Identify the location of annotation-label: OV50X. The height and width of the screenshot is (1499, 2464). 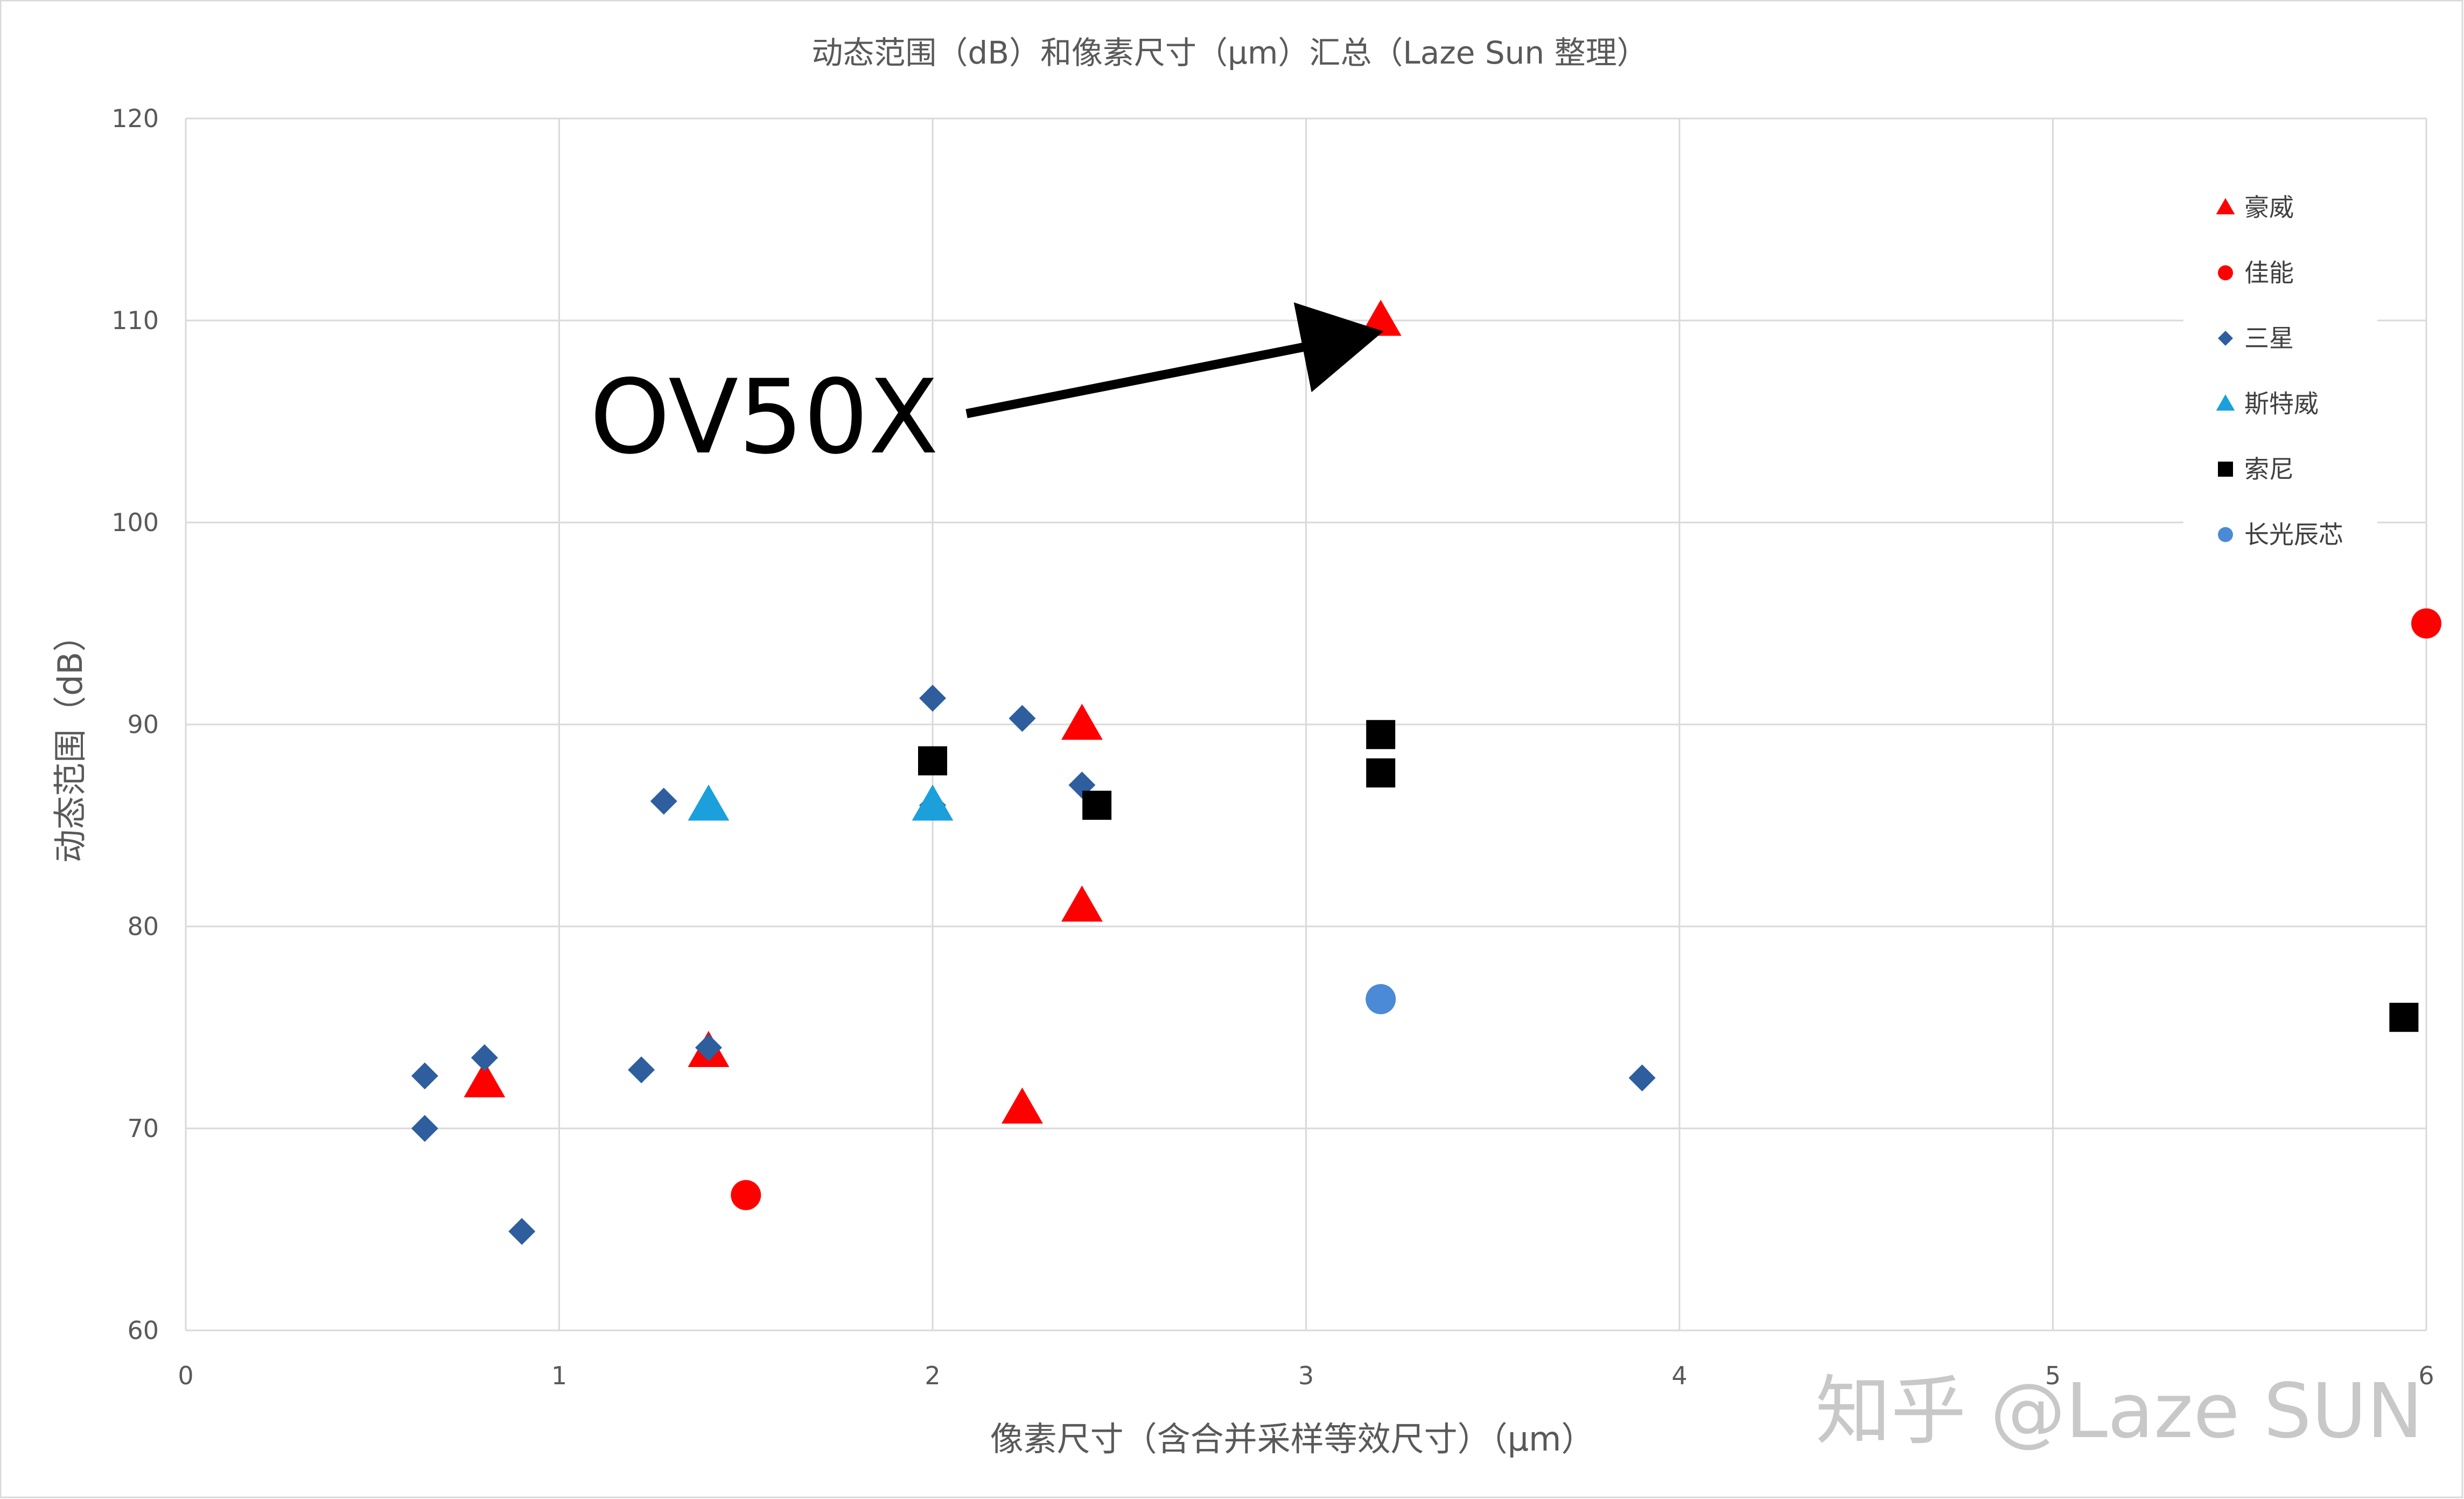
(764, 417).